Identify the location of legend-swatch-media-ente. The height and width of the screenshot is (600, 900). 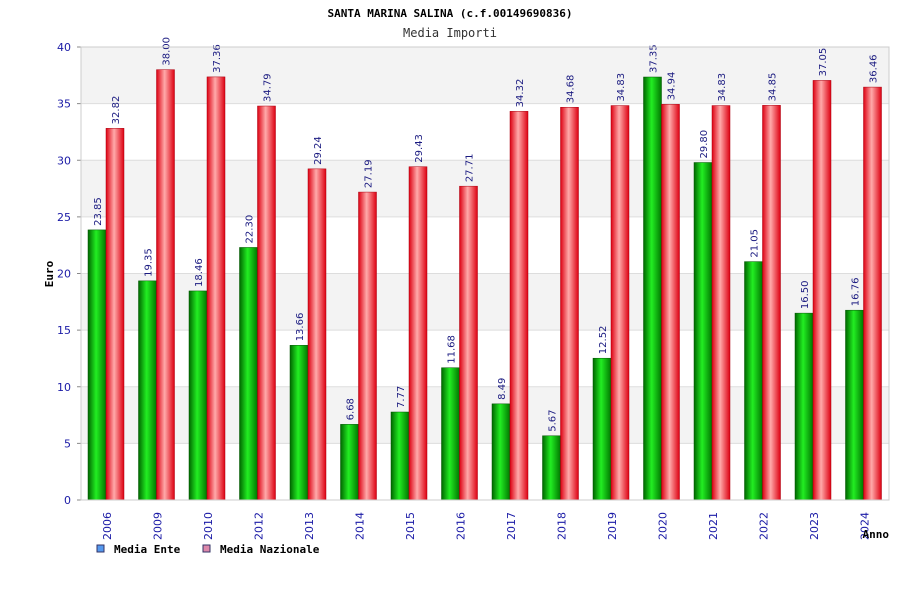
(100, 548).